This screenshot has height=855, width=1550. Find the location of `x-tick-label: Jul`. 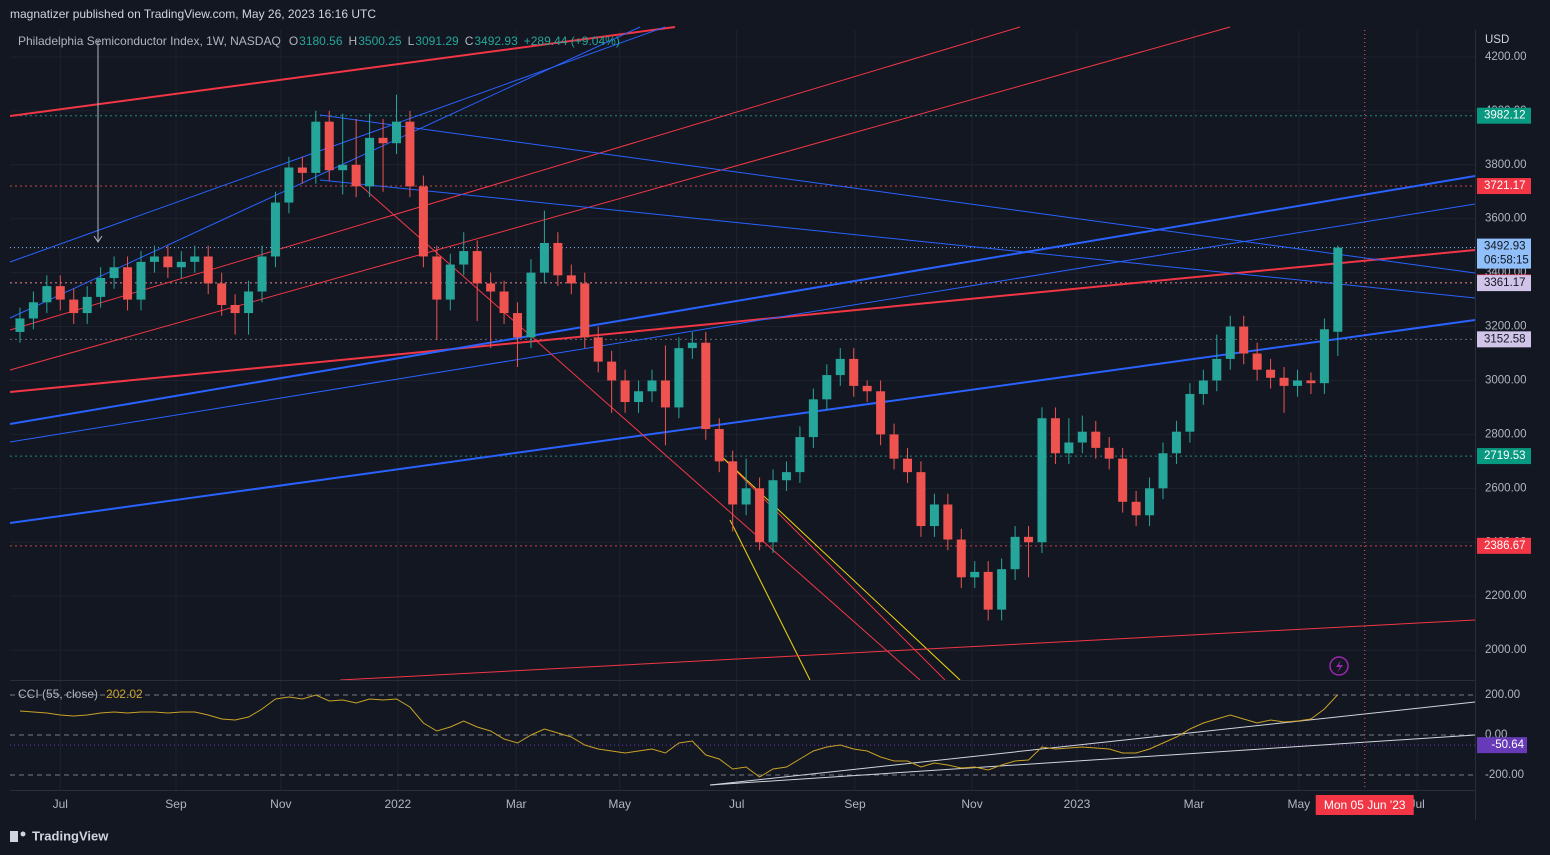

x-tick-label: Jul is located at coordinates (60, 804).